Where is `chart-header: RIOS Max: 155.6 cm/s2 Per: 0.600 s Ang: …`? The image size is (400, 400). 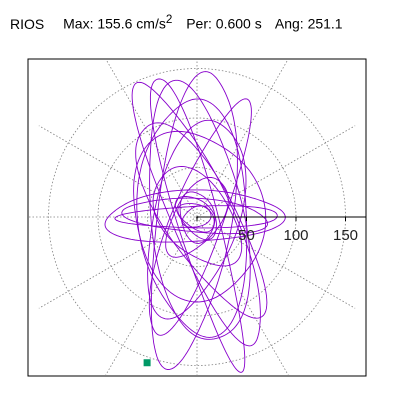 chart-header: RIOS Max: 155.6 cm/s2 Per: 0.600 s Ang: … is located at coordinates (176, 22).